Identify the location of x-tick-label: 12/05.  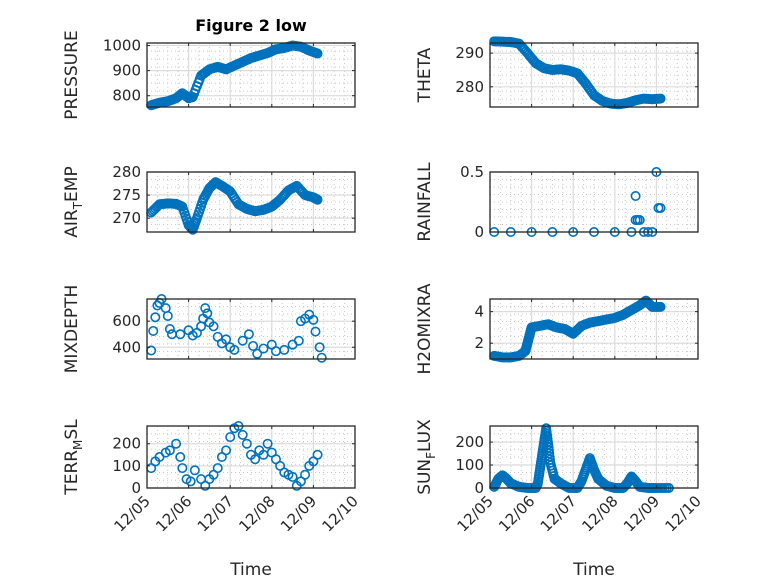
(132, 513).